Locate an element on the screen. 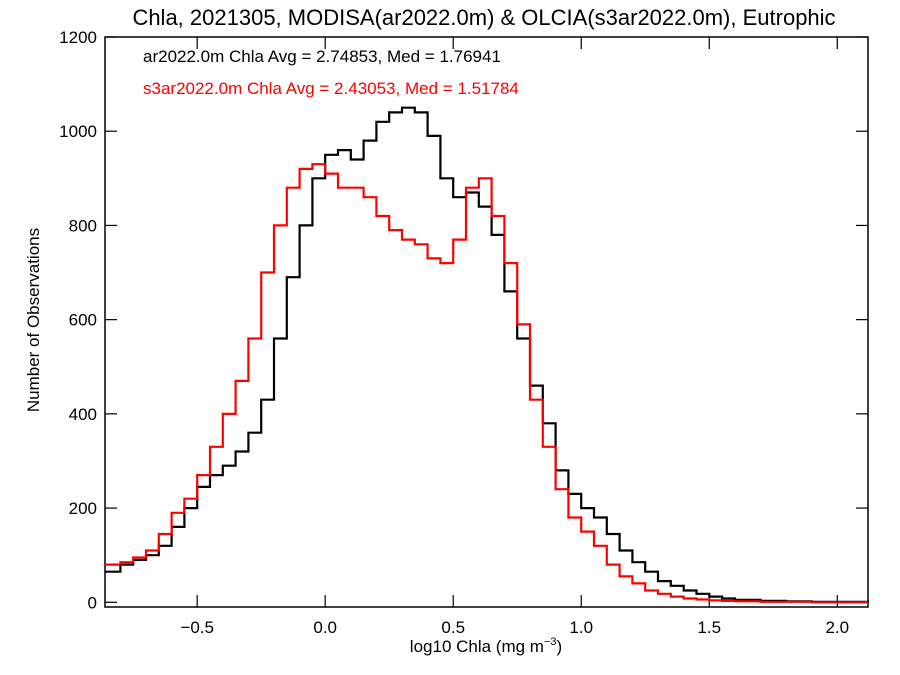 The height and width of the screenshot is (675, 900). x-tick-label: 0.0 is located at coordinates (325, 627).